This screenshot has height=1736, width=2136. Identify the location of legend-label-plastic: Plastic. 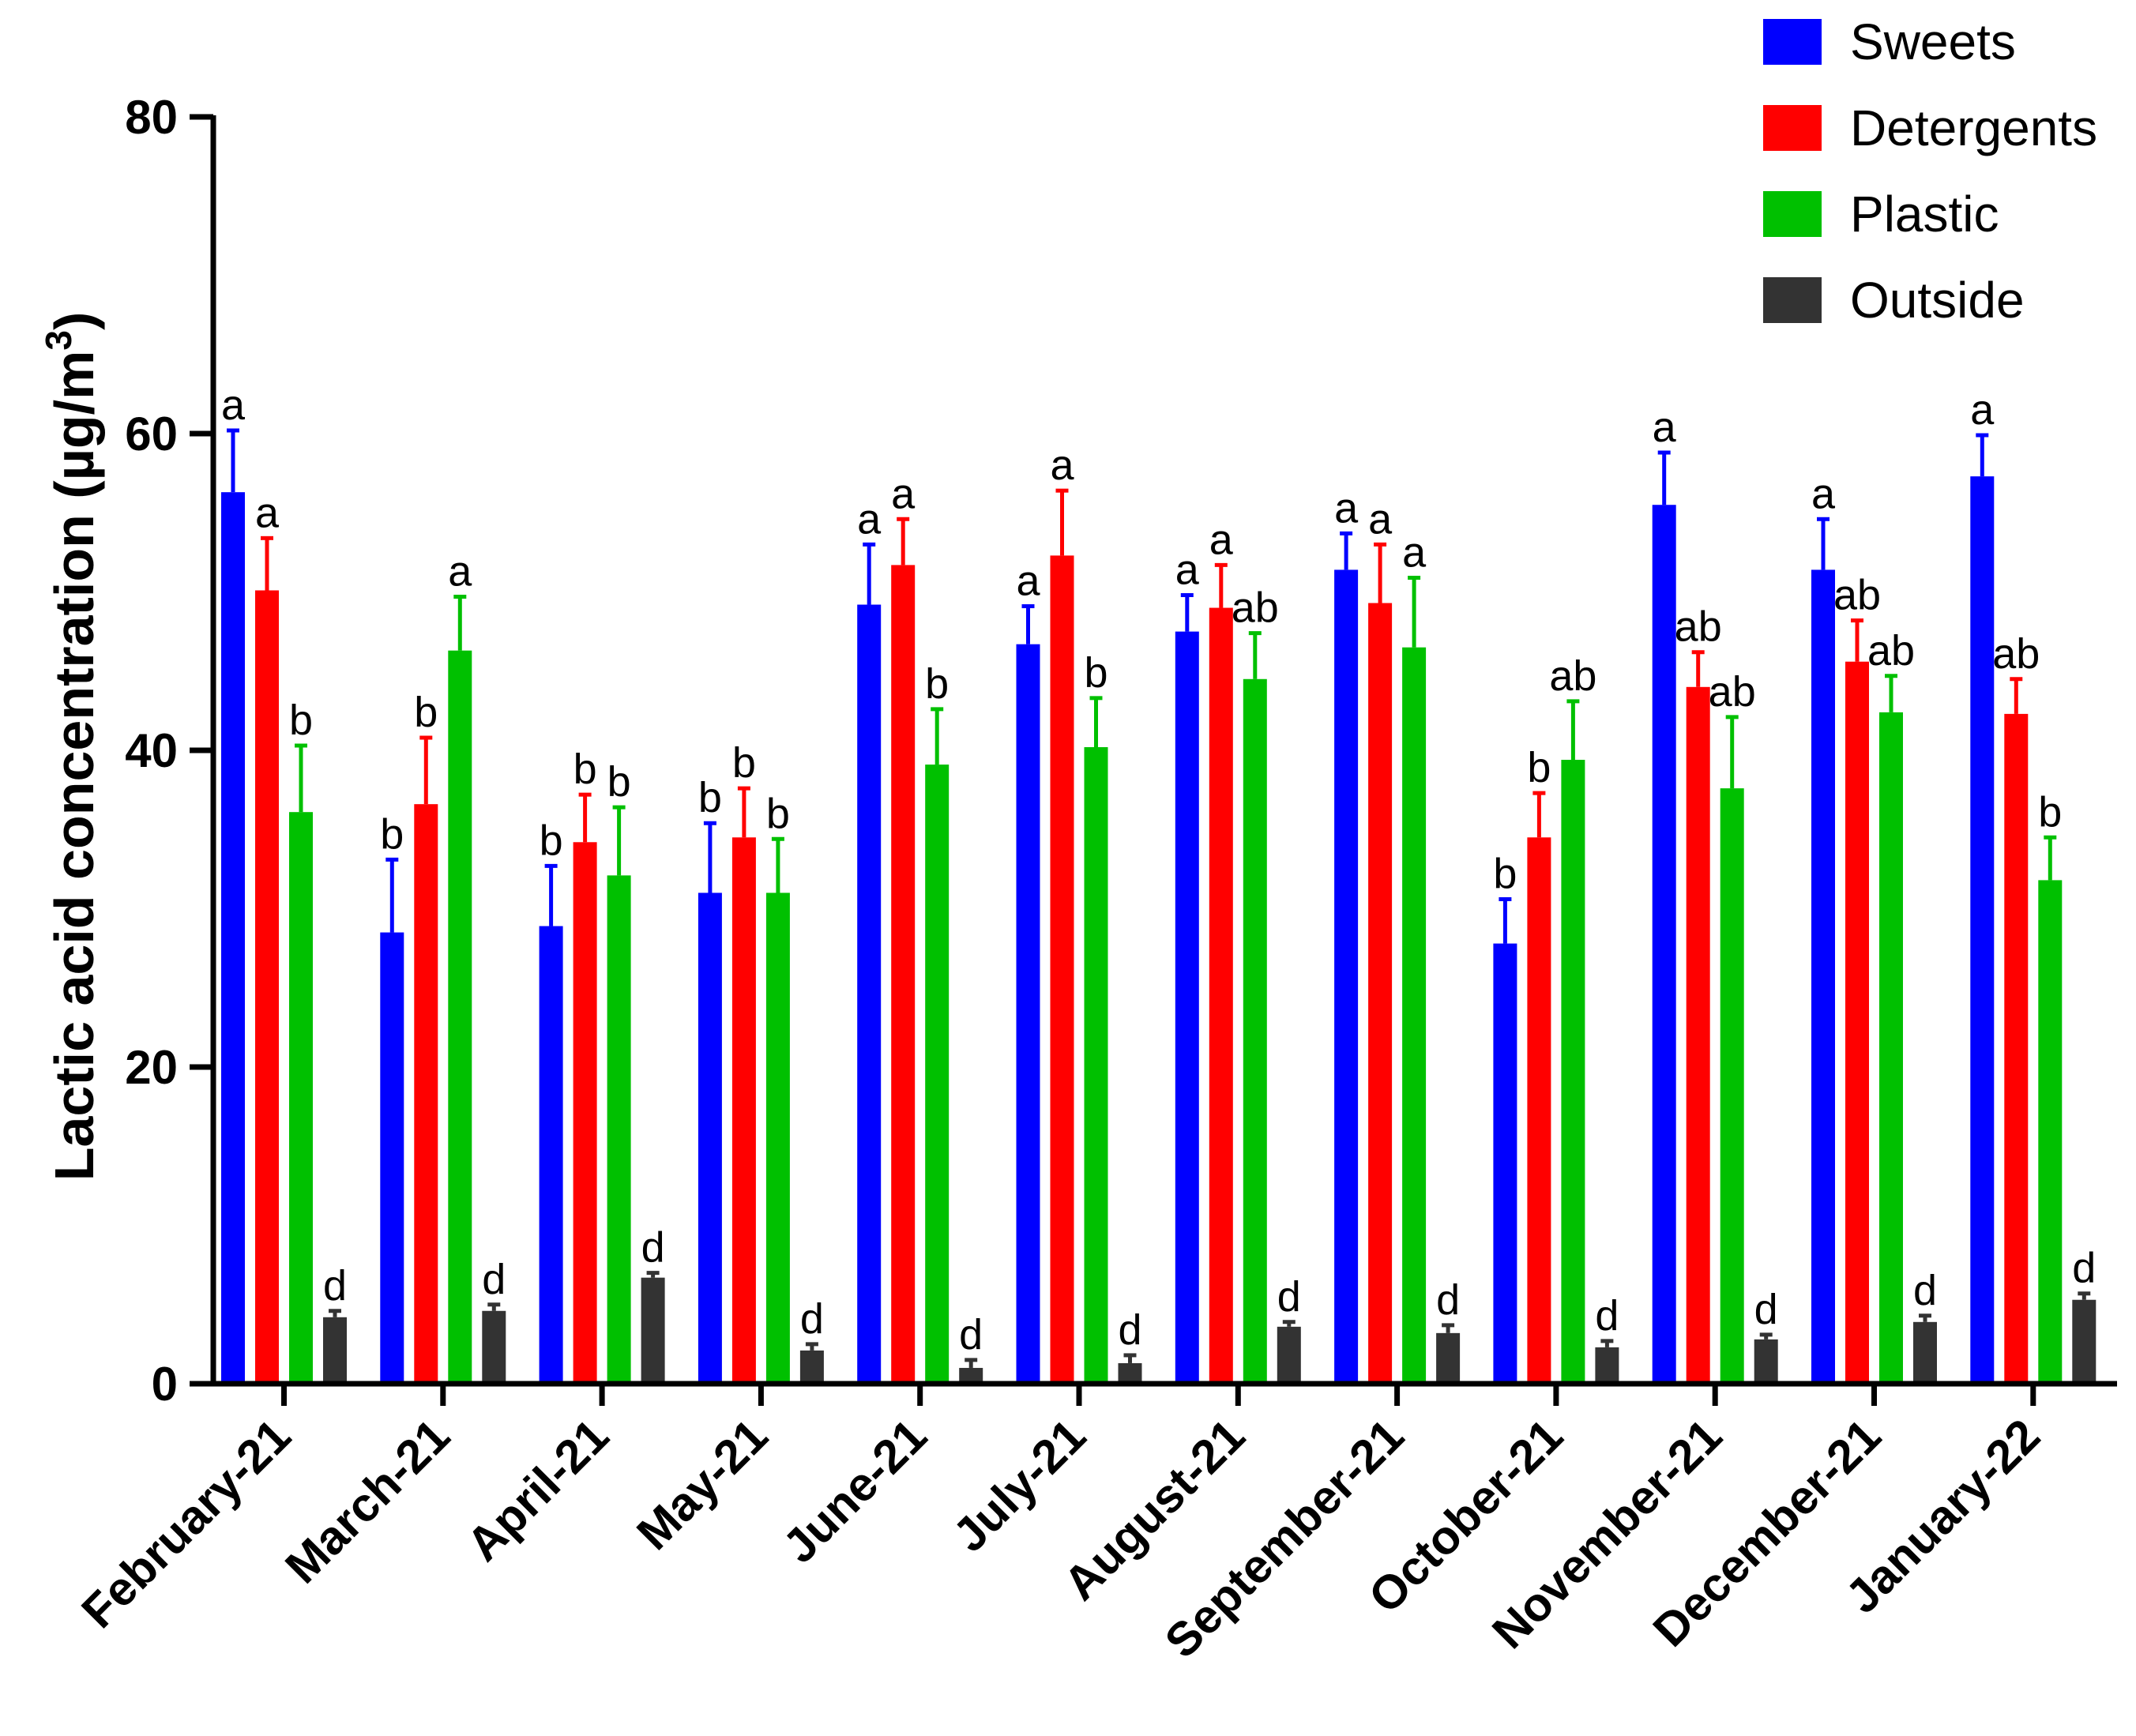
(1924, 214).